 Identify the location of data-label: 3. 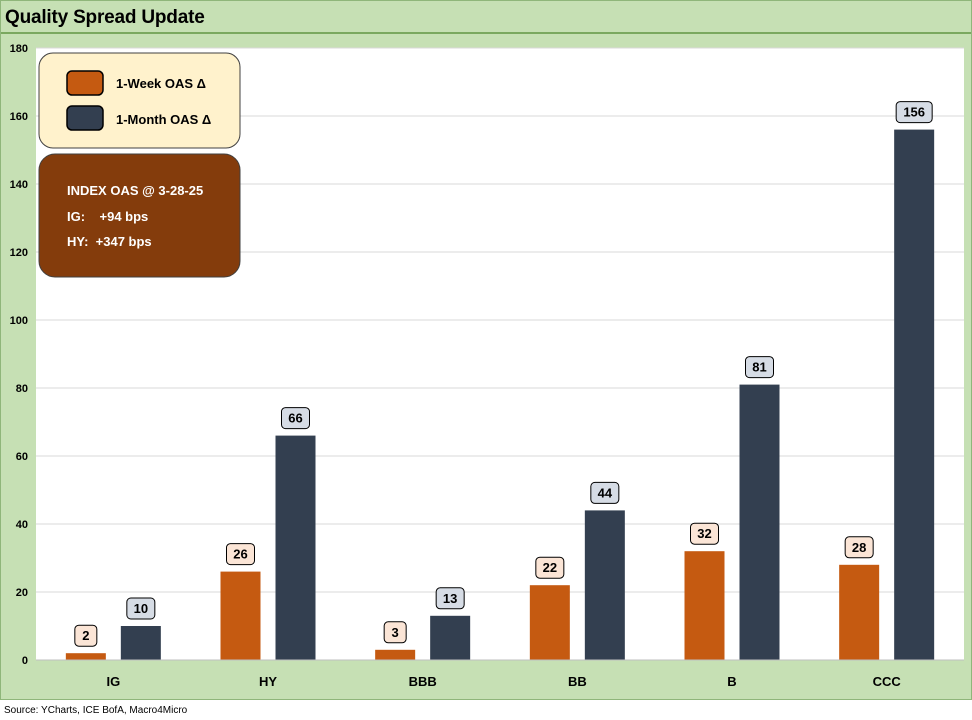
(395, 632).